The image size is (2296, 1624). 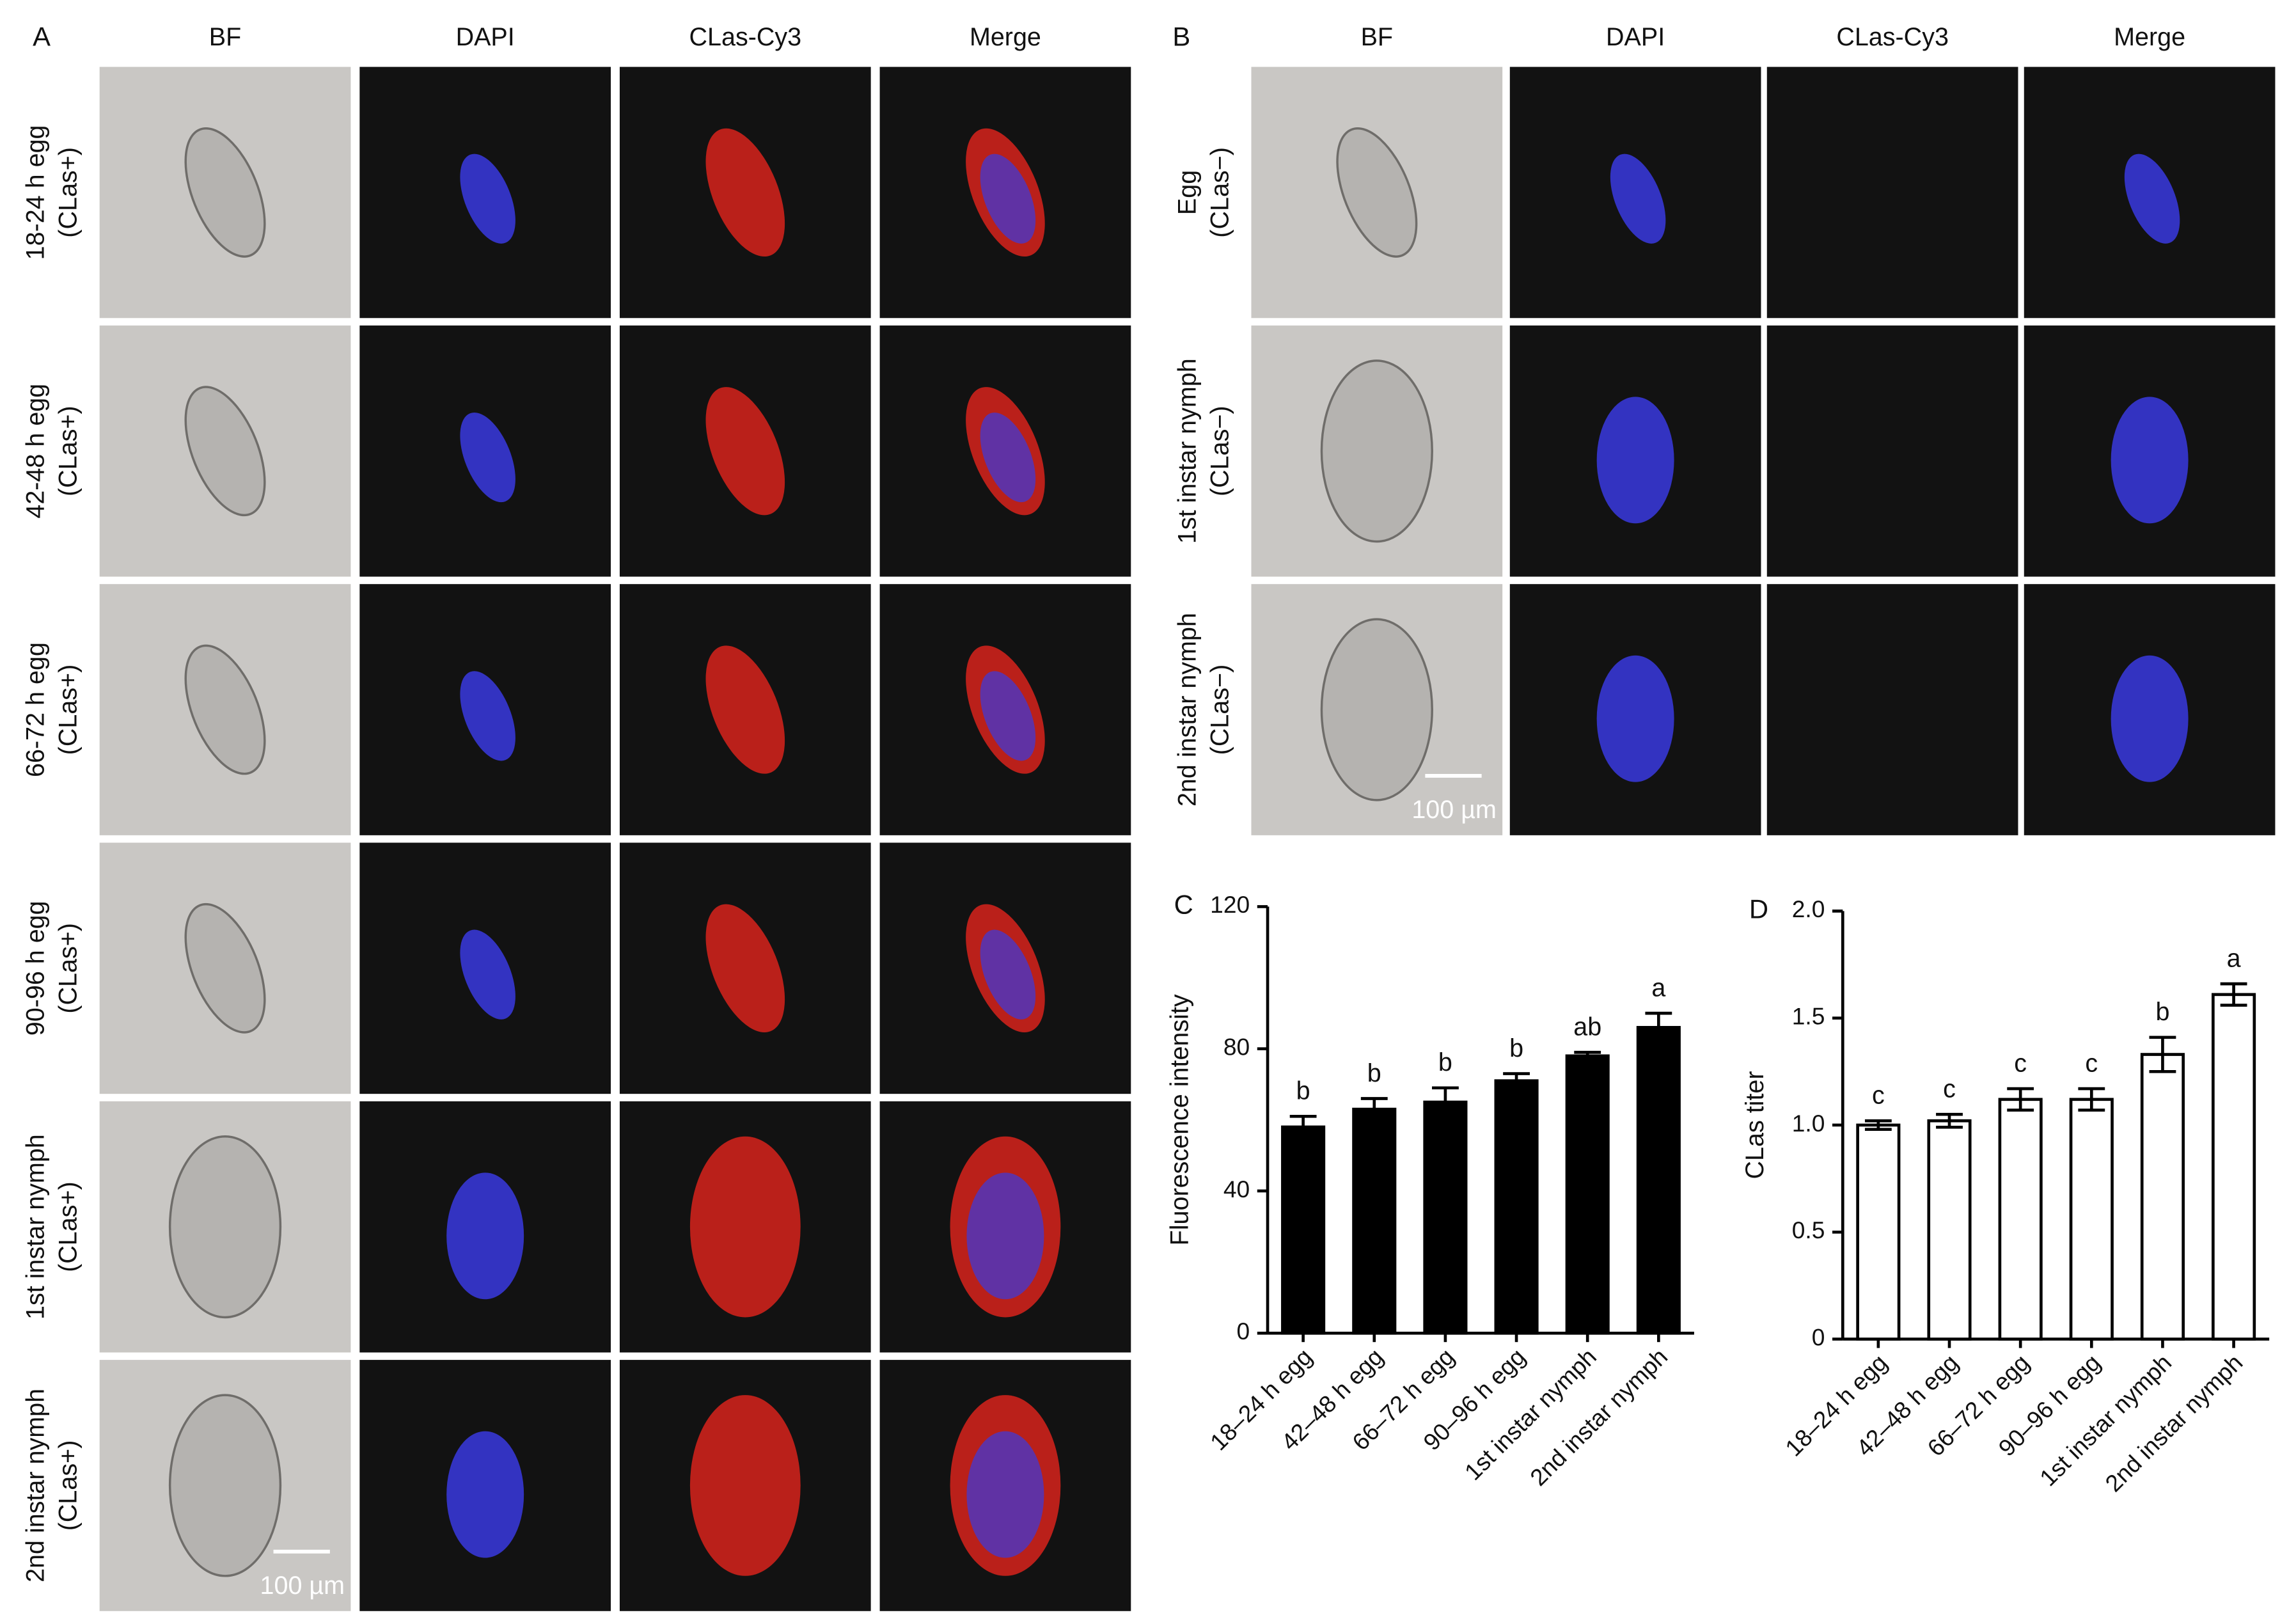 I want to click on y-tick-label: 2.0, so click(x=1808, y=908).